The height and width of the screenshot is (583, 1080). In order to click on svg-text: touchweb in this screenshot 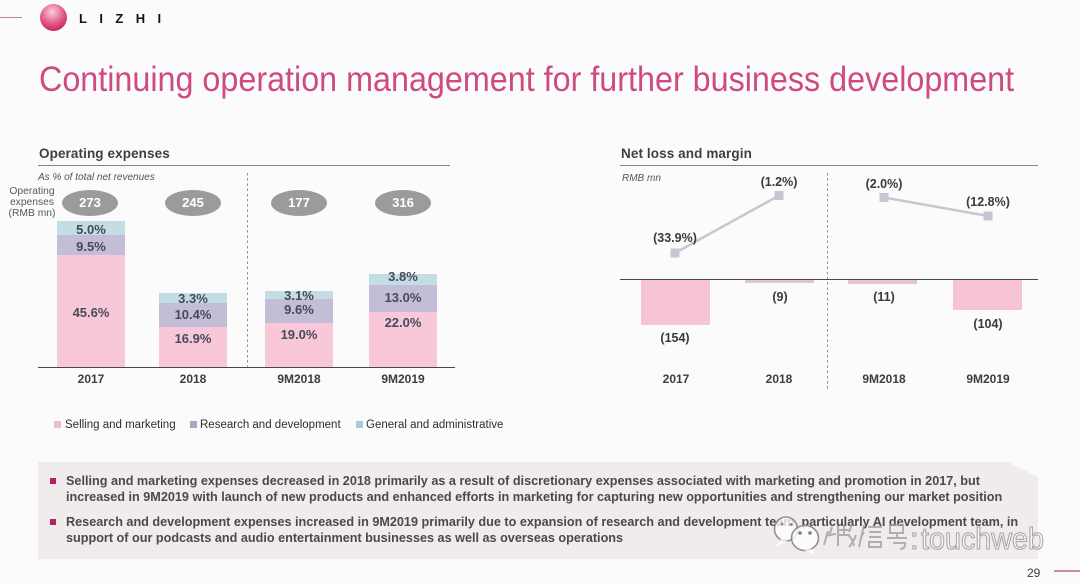, I will do `click(982, 538)`.